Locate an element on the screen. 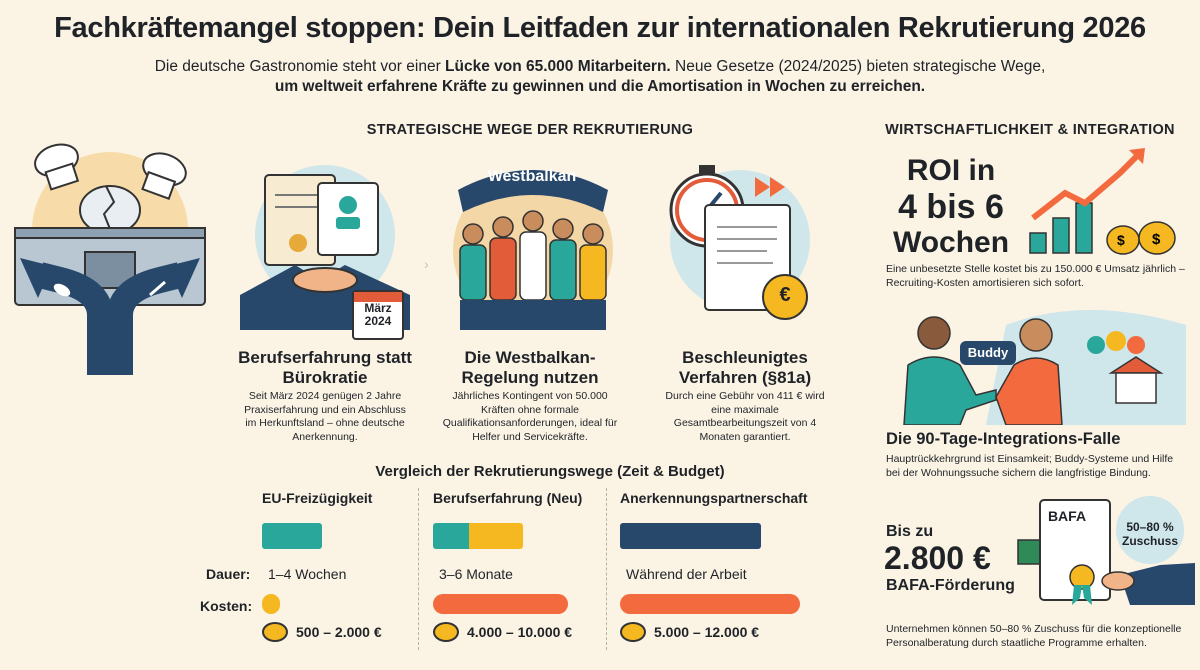 This screenshot has width=1200, height=670. buddy-integration-illustration is located at coordinates (1044, 367).